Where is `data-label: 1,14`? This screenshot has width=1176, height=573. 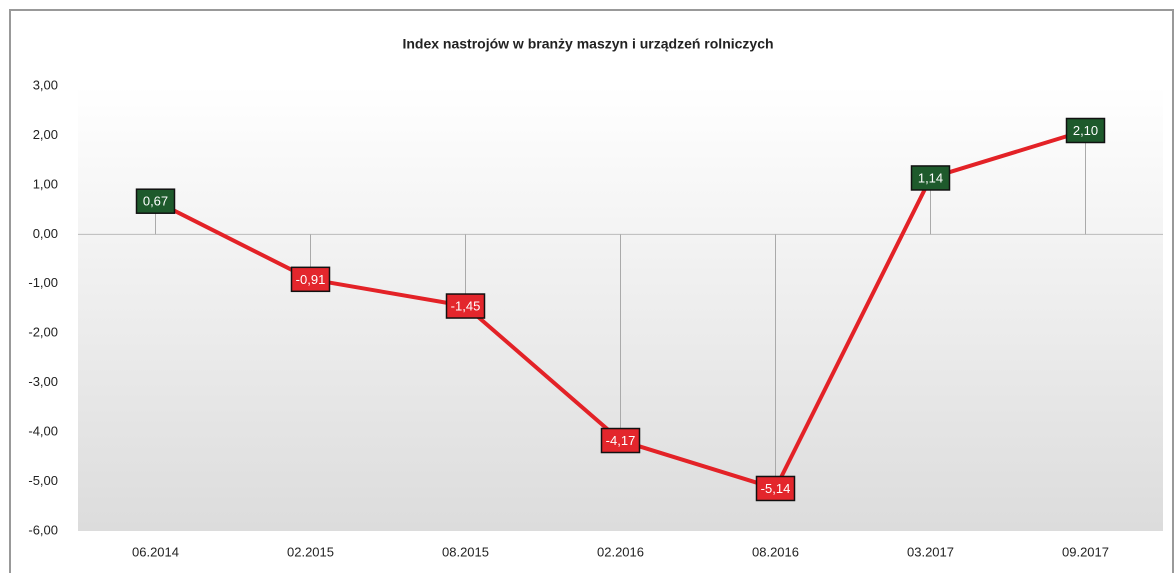 data-label: 1,14 is located at coordinates (930, 177).